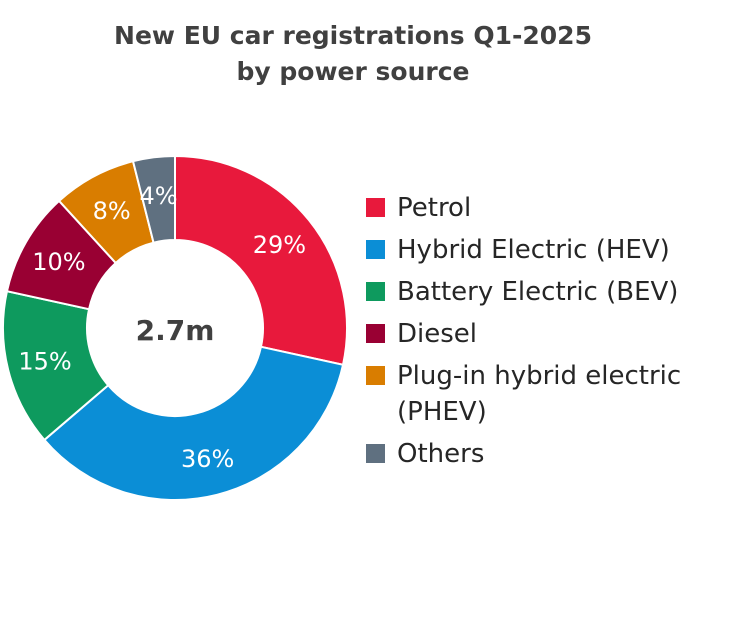 Image resolution: width=739 pixels, height=617 pixels. Describe the element at coordinates (538, 292) in the screenshot. I see `legend-label: Battery Electric (BEV)` at that location.